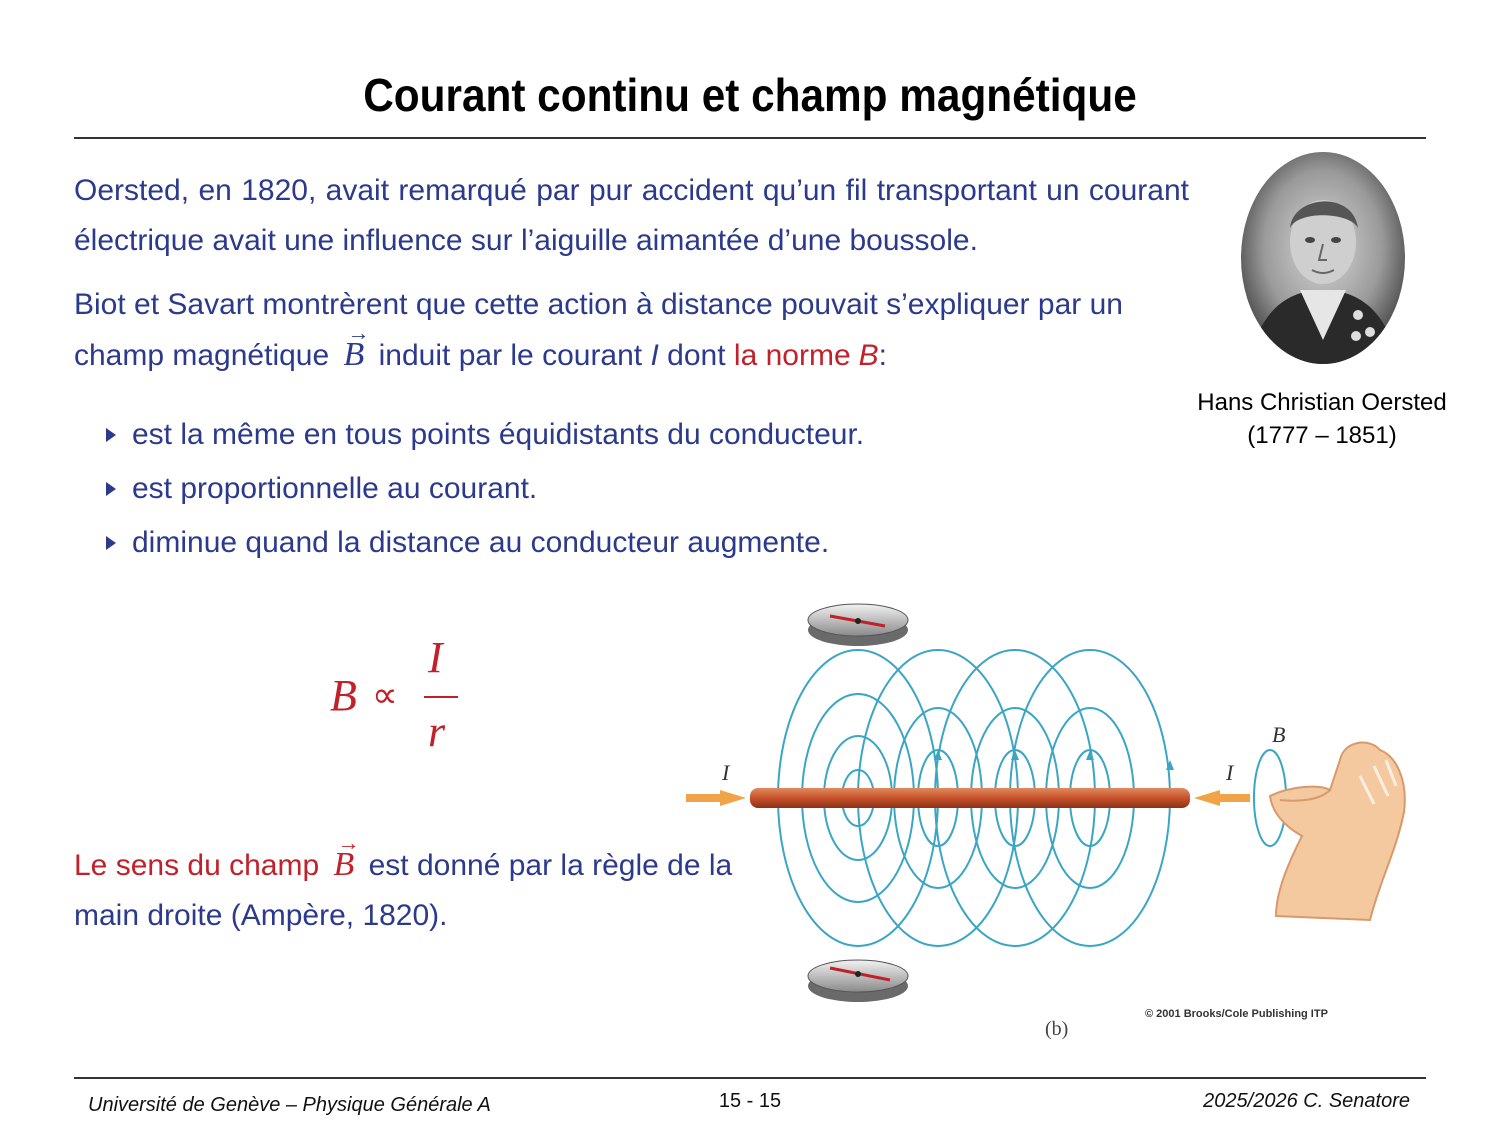 The image size is (1500, 1125). Describe the element at coordinates (882, 355) in the screenshot. I see `p2-colon: :` at that location.